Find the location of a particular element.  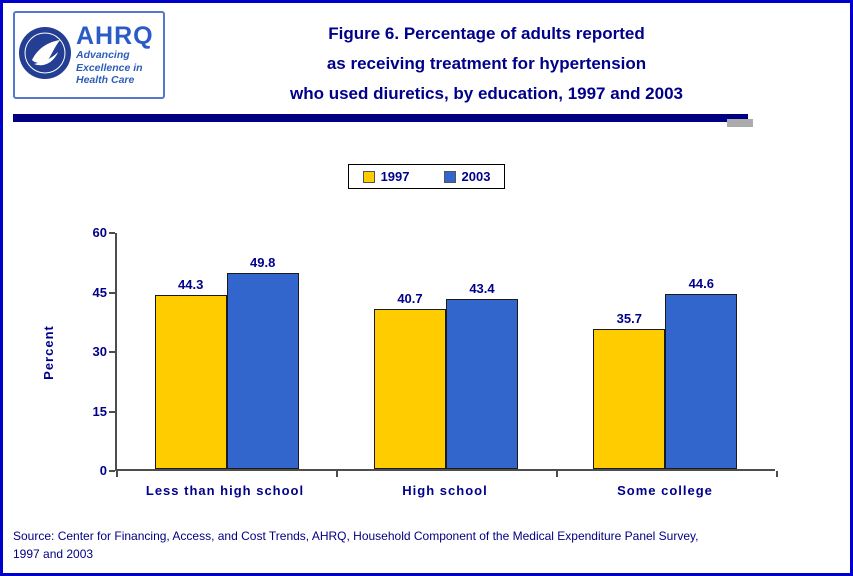

category-label-2: High school is located at coordinates (445, 491).